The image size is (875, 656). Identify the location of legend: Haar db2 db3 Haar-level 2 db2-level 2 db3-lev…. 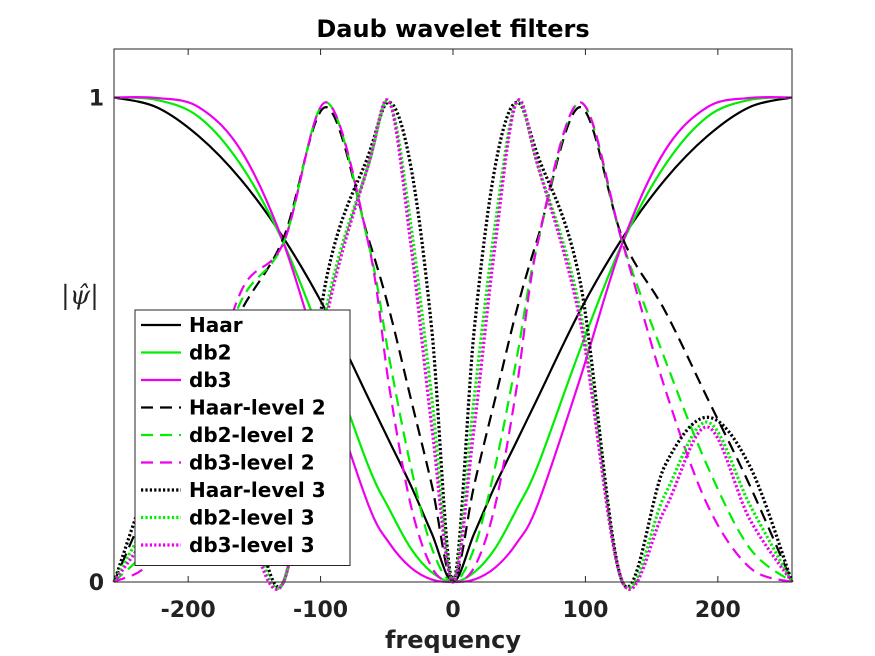
(242, 437).